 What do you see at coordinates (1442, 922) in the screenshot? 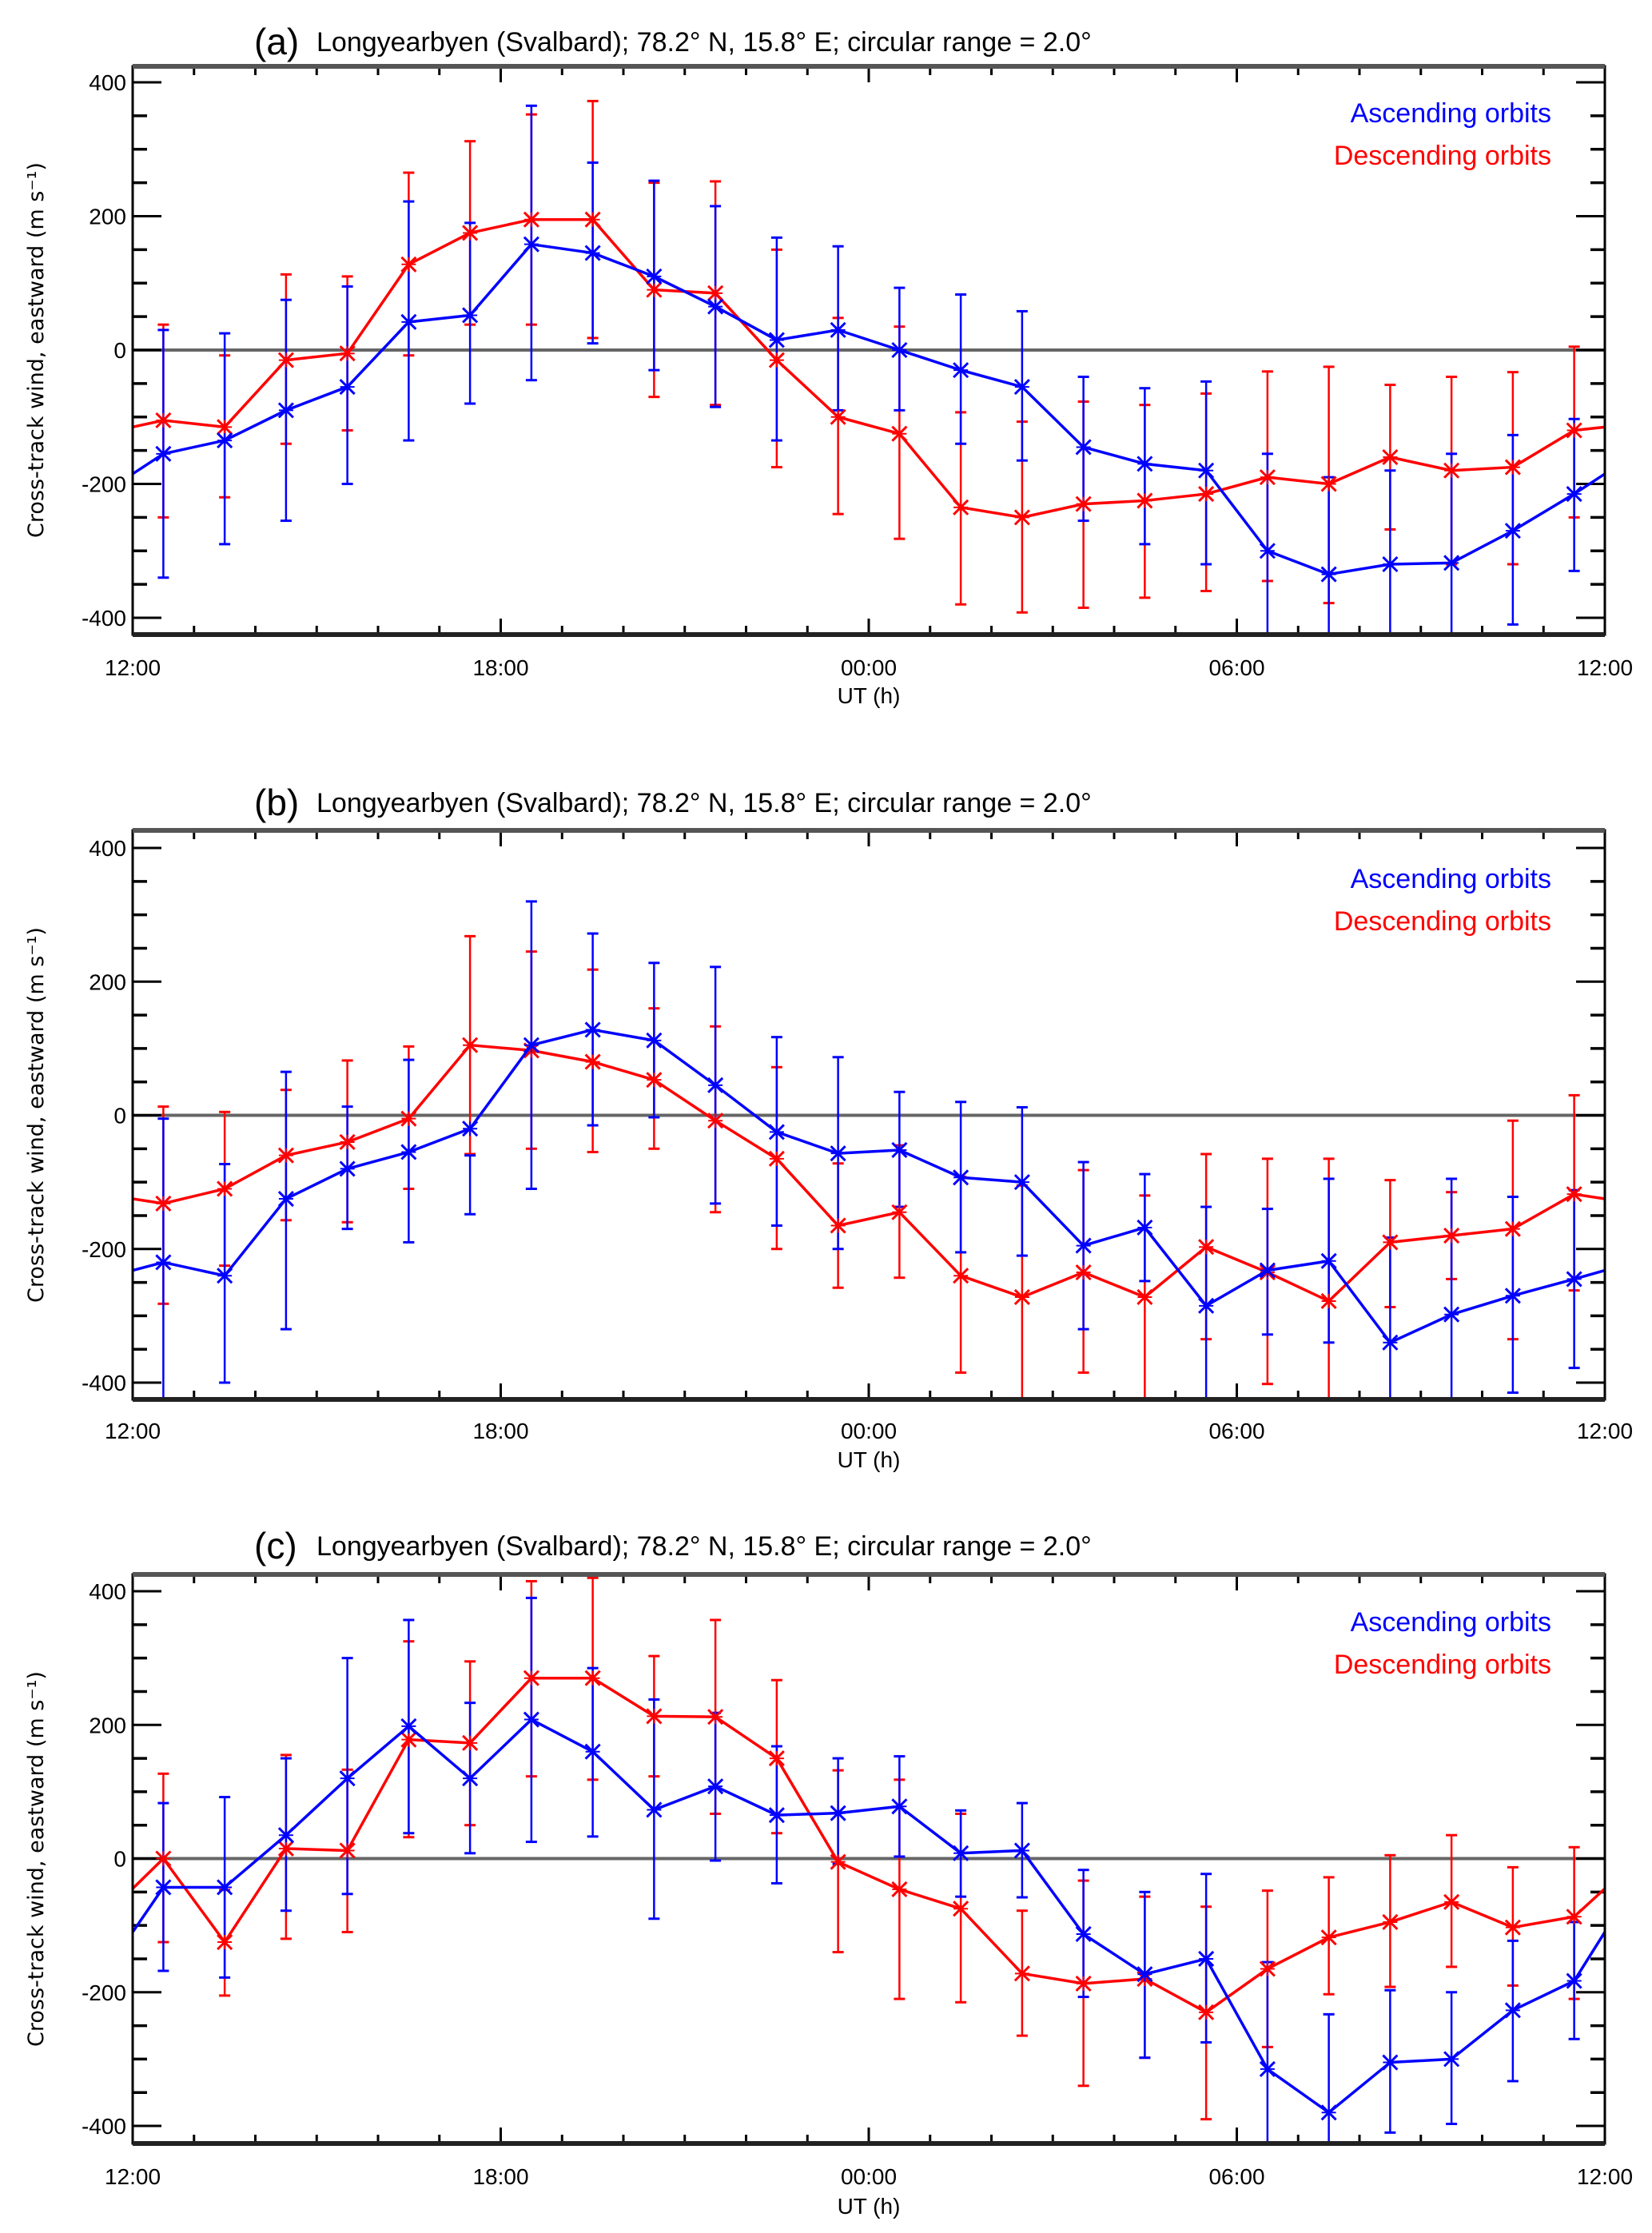
I see `legend-descending: Descending orbits` at bounding box center [1442, 922].